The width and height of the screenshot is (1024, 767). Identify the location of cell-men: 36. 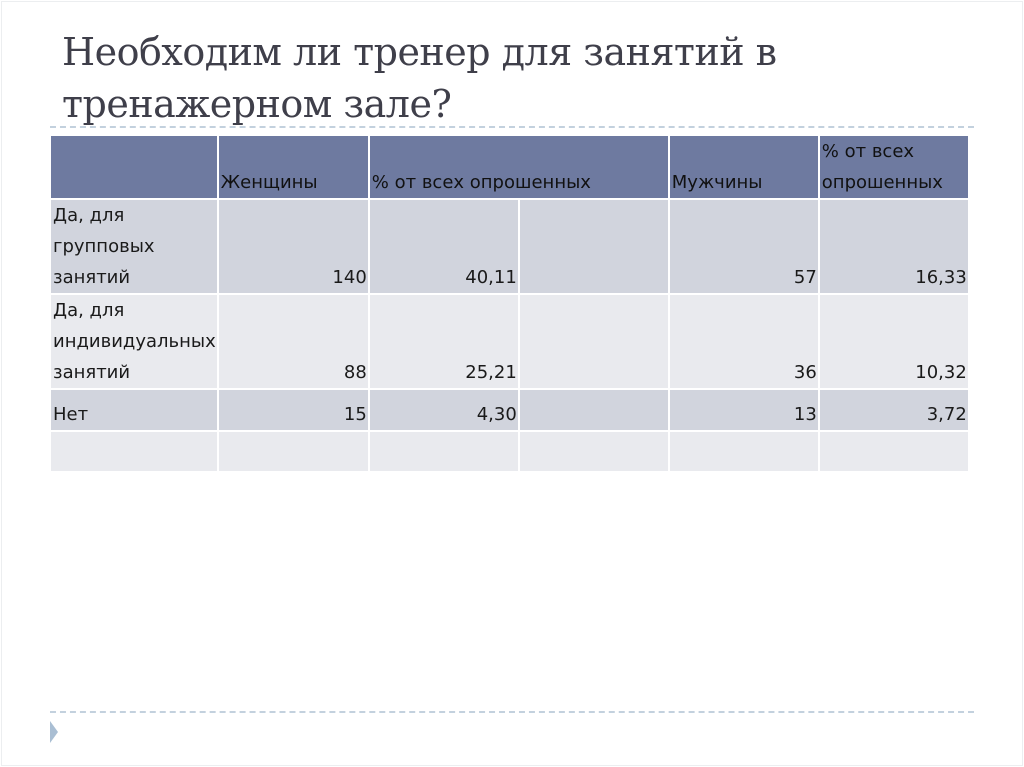
(743, 341).